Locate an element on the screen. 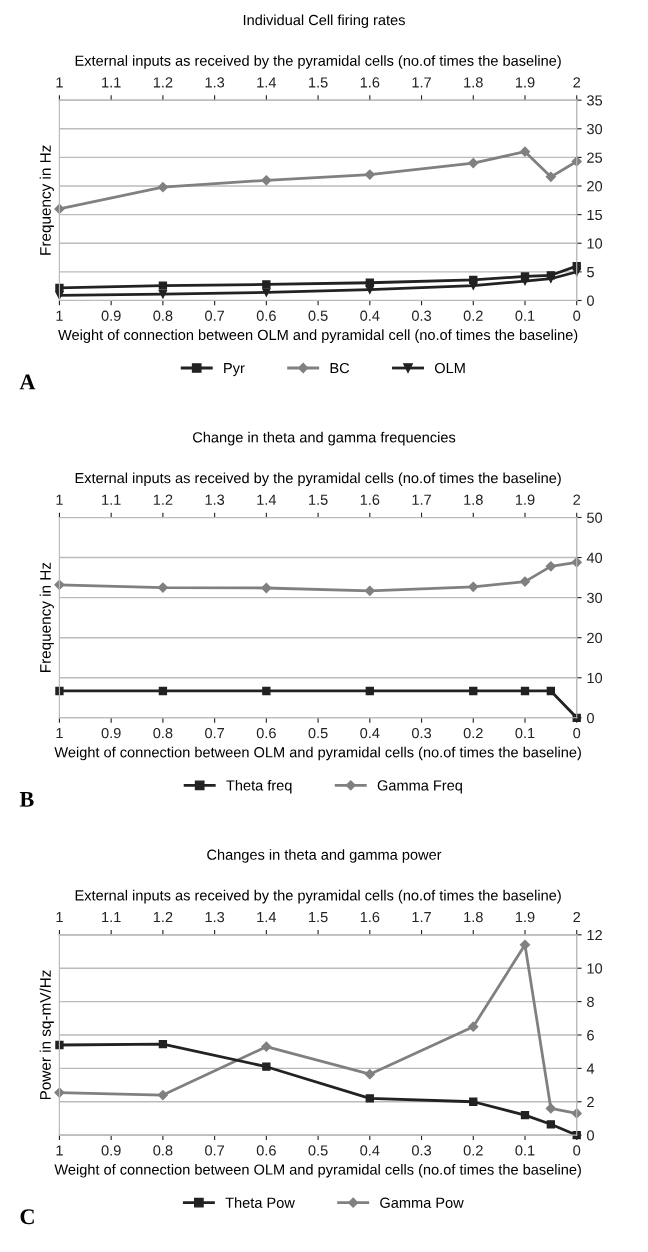 This screenshot has height=1252, width=648. chart-title: Change in theta and gamma frequencies is located at coordinates (324, 438).